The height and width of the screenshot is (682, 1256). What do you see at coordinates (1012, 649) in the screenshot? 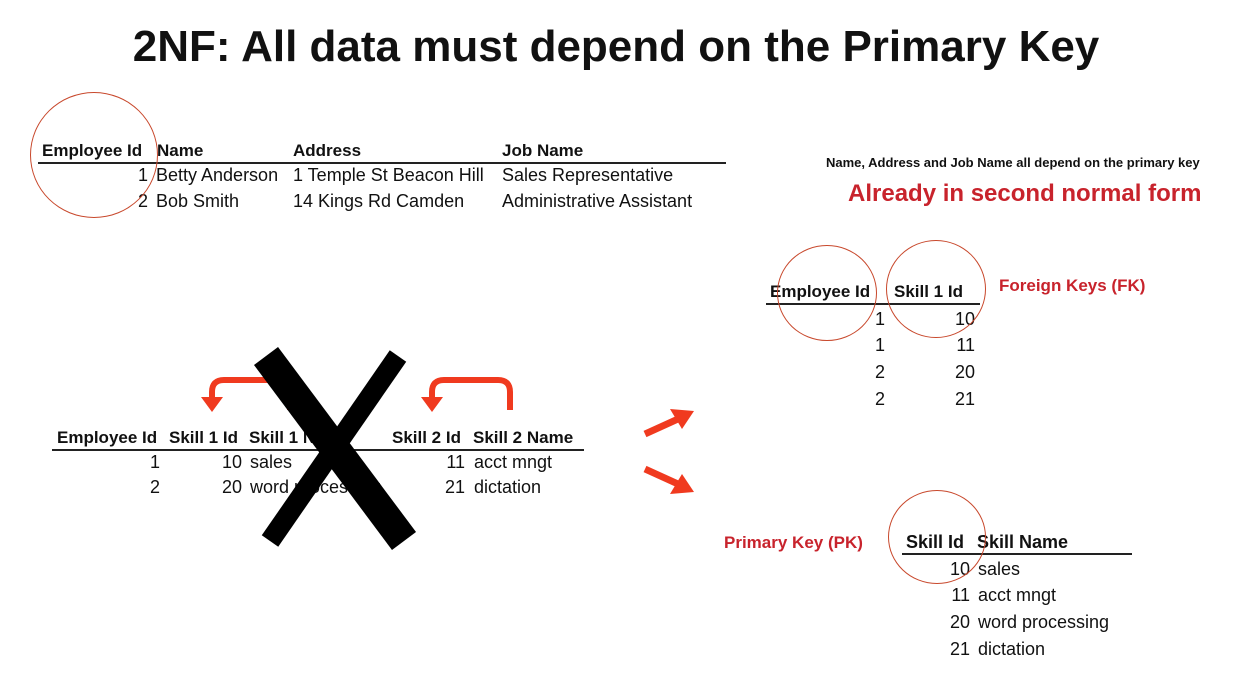
I see `cell-skill-name: dictation` at bounding box center [1012, 649].